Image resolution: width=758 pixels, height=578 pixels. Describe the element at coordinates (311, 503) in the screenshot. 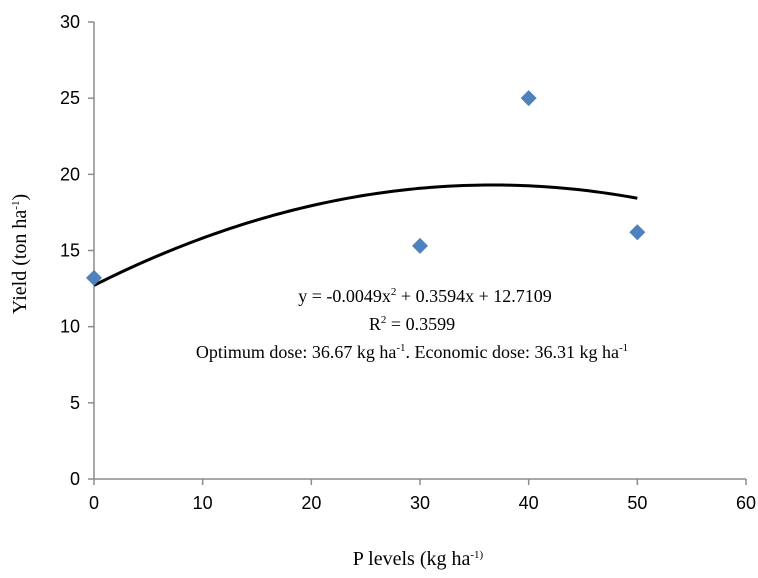

I see `x-tick-label: 20` at that location.